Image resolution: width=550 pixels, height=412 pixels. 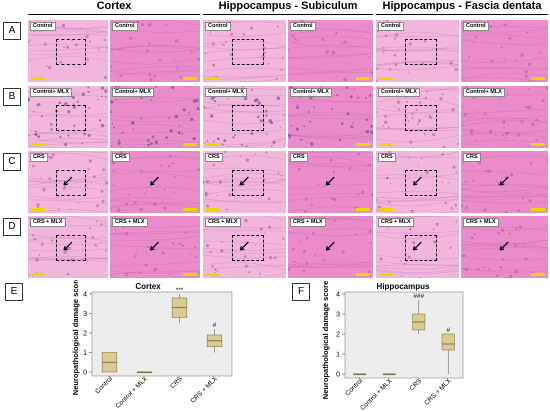 I want to click on x-tick-label: CRS + MLX, so click(x=438, y=392).